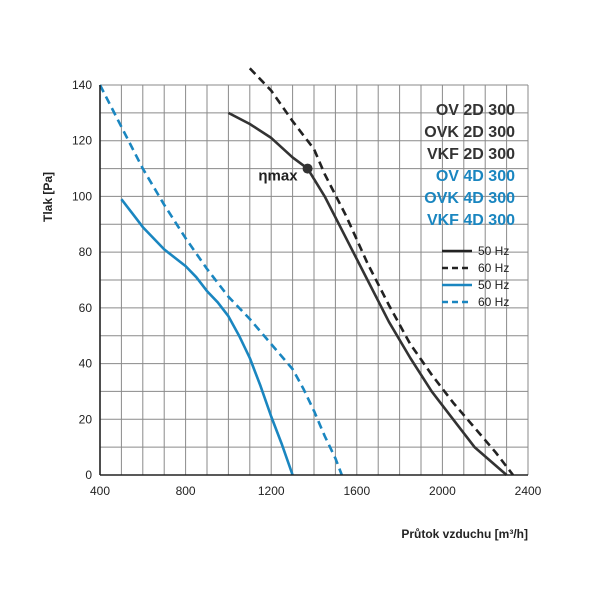  I want to click on y-tick-label: 20, so click(86, 419).